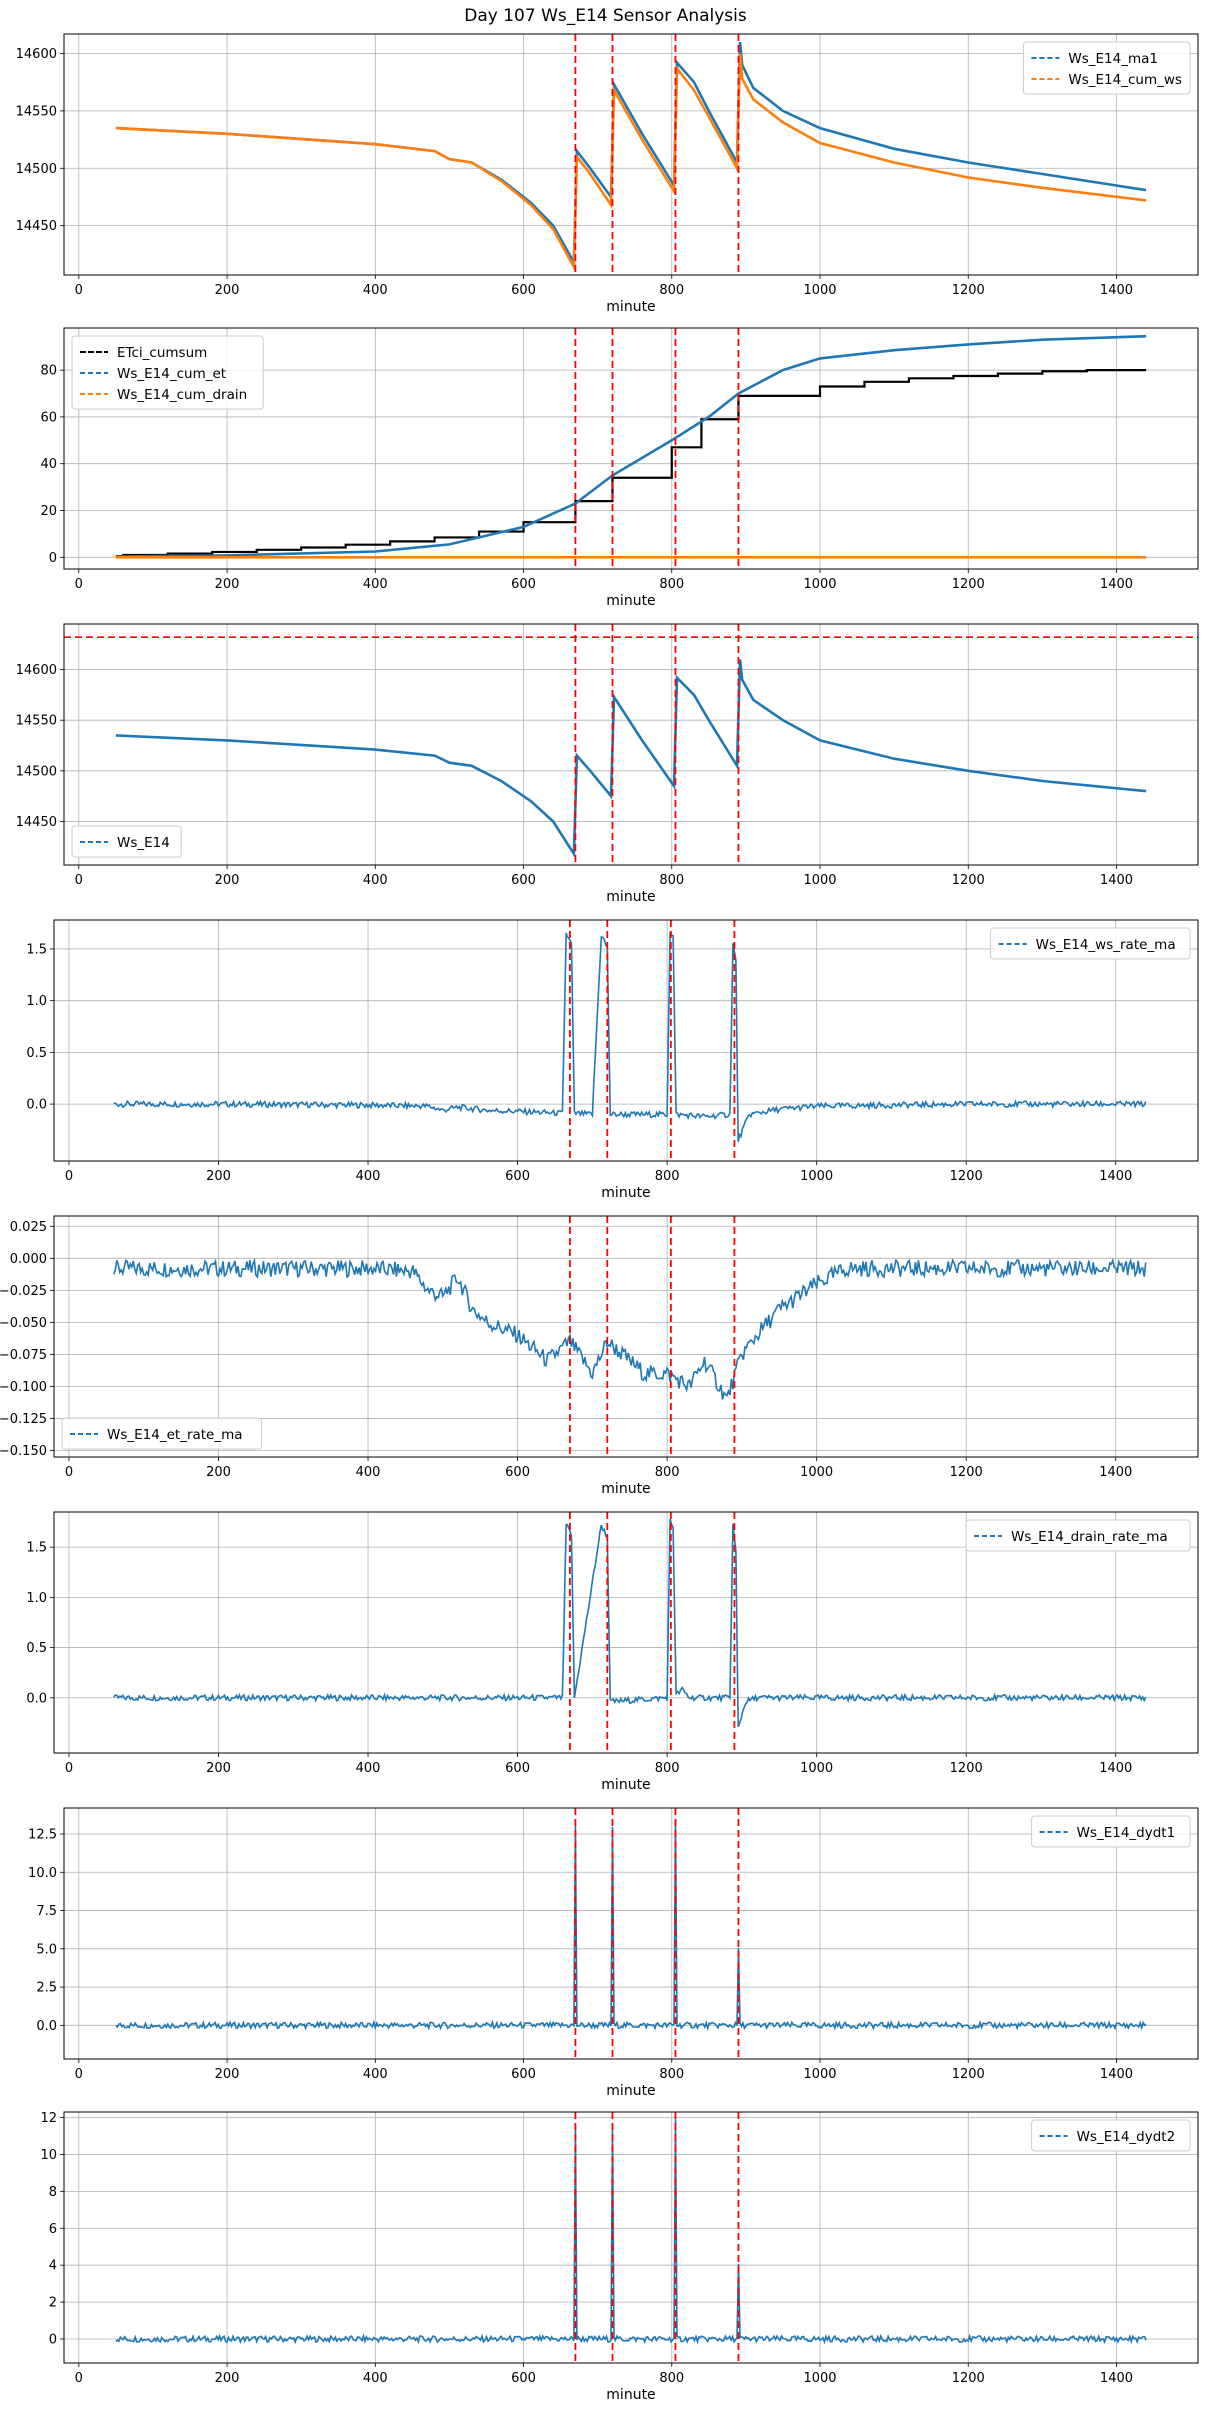 This screenshot has width=1211, height=2411. Describe the element at coordinates (631, 463) in the screenshot. I see `series-line-ETci_cumsum` at that location.